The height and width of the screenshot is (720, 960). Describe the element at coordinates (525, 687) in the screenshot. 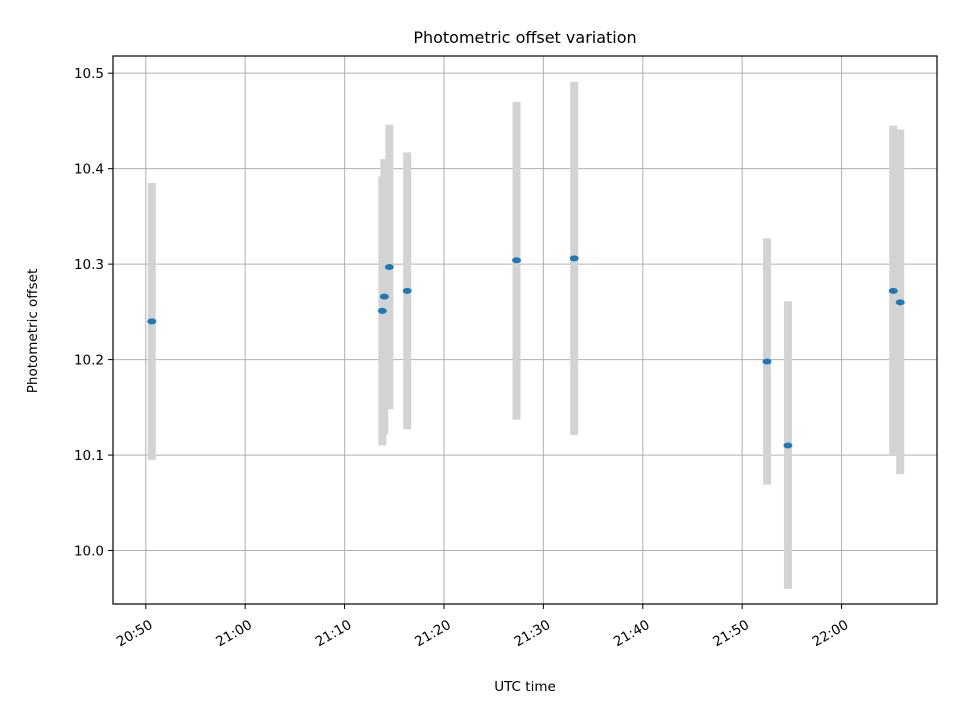

I see `x-axis-label: UTC time` at that location.